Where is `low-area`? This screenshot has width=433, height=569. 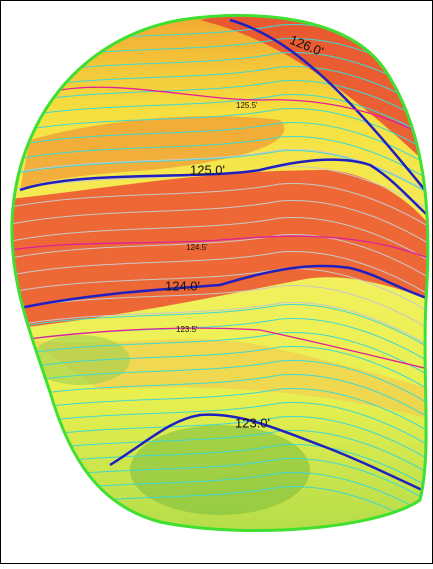 low-area is located at coordinates (80, 360).